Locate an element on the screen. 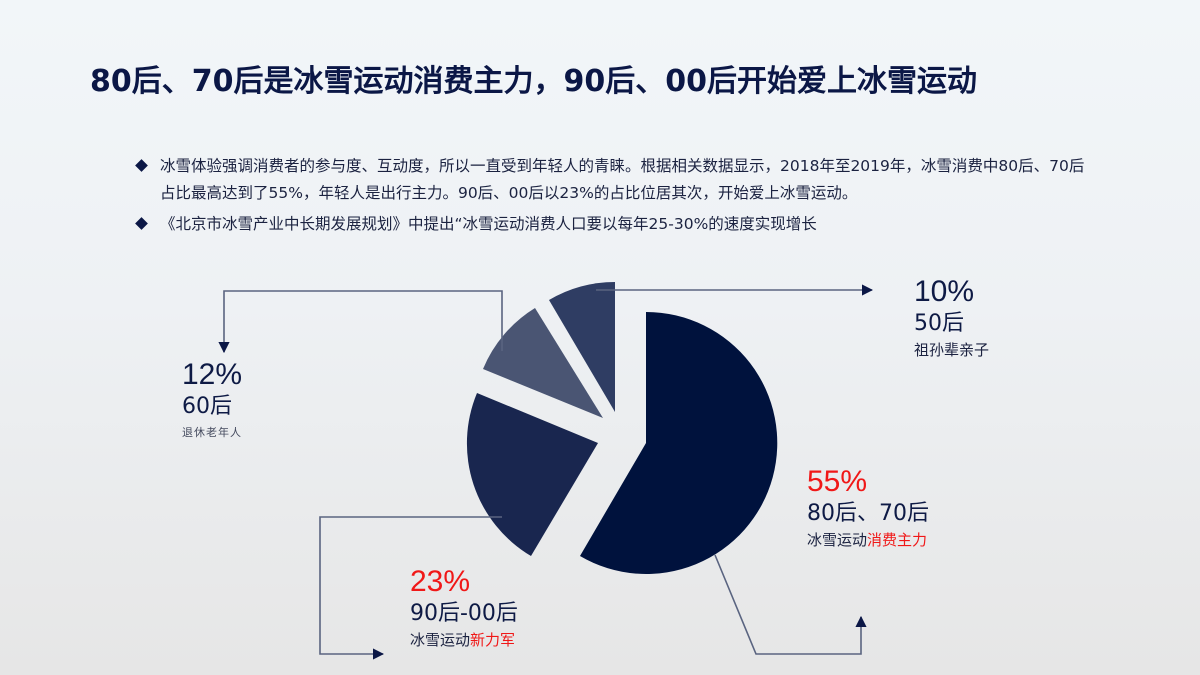 The width and height of the screenshot is (1200, 675). label-8070-gen: 80后、70后 is located at coordinates (868, 513).